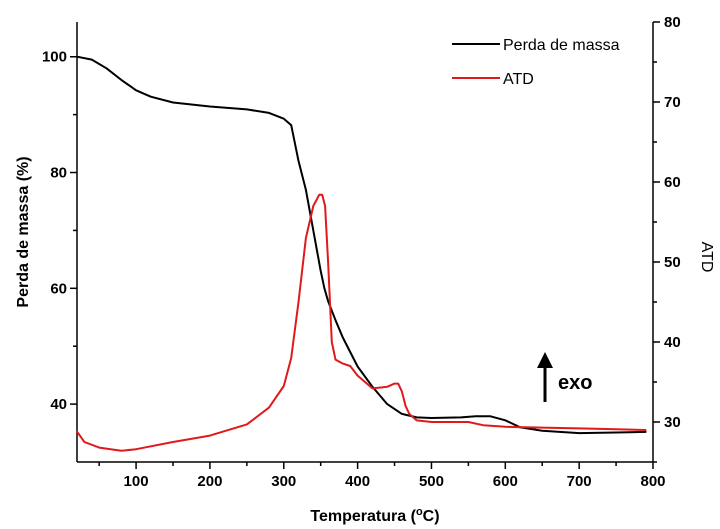 The image size is (720, 529). What do you see at coordinates (23, 231) in the screenshot?
I see `y-left-axis-title: Perda de massa (%)` at bounding box center [23, 231].